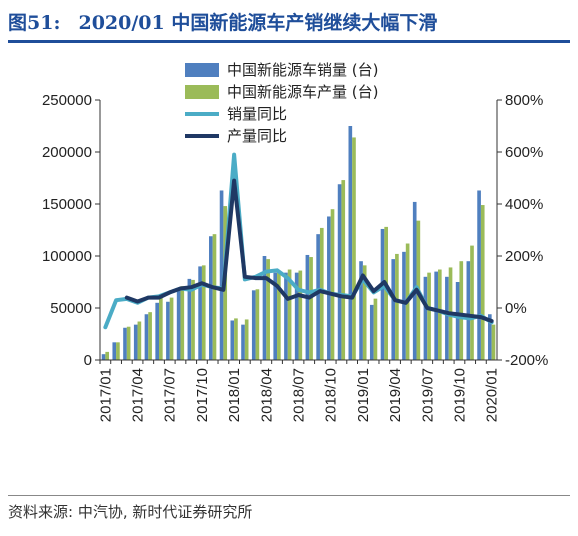 This screenshot has width=578, height=536. Describe the element at coordinates (302, 92) in the screenshot. I see `legend-label-production: 中国新能源车产量 (台)` at that location.